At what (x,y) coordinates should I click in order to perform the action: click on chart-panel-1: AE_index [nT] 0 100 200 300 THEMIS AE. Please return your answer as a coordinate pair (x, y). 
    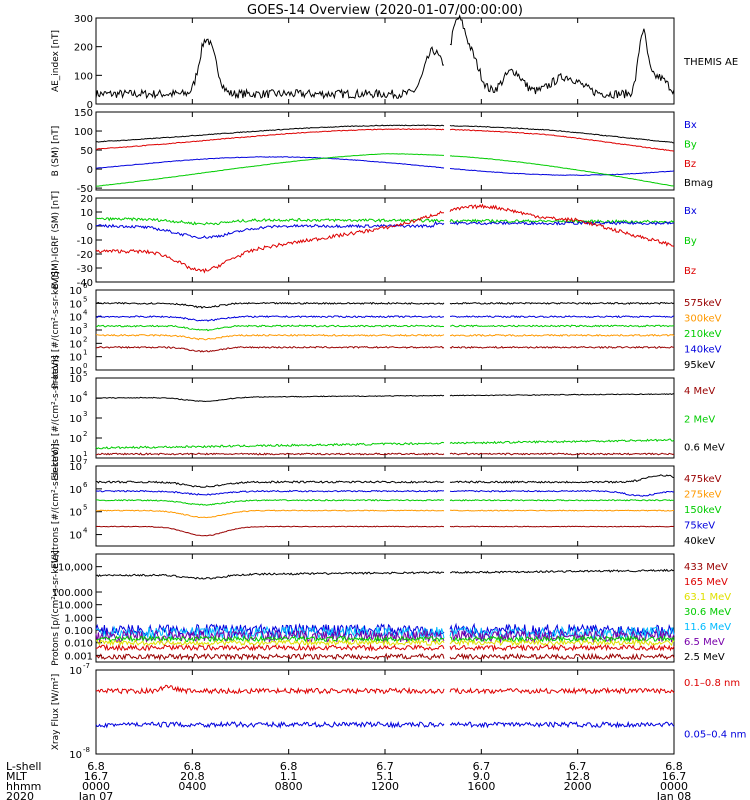
    Looking at the image, I should click on (394, 62).